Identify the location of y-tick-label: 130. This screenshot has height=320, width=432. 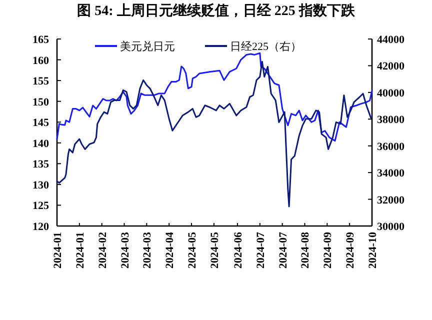
(41, 185).